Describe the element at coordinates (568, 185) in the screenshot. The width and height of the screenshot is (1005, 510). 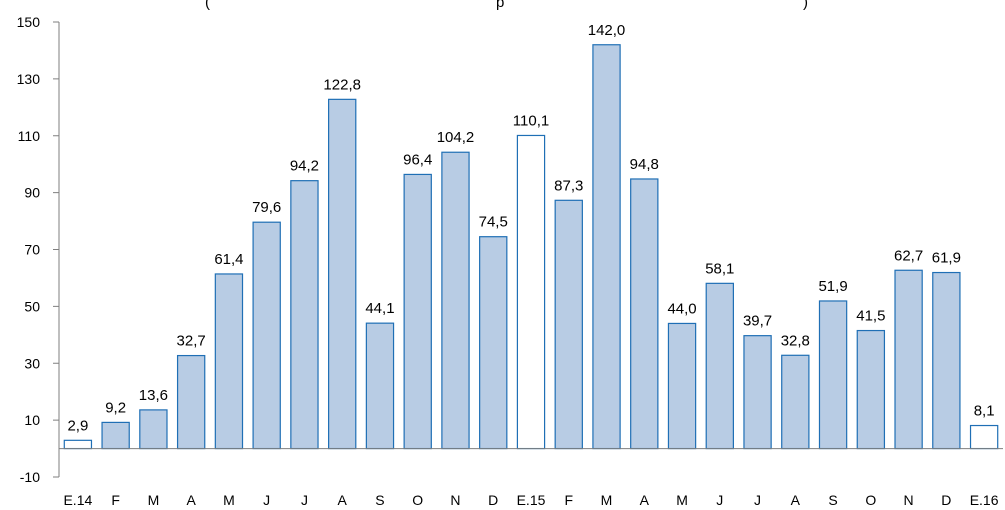
I see `data-label: 87,3` at that location.